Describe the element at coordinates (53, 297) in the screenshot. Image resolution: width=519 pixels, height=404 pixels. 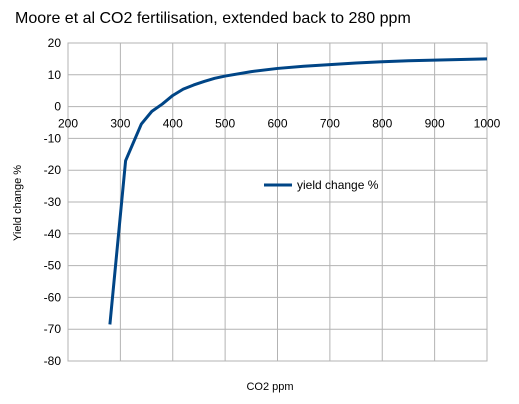
I see `y-tick-label: -60` at that location.